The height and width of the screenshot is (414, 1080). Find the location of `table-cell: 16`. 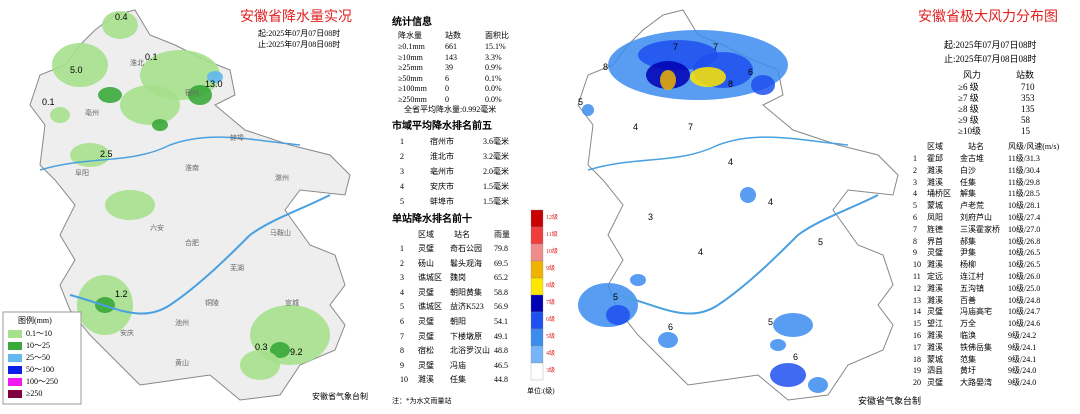

table-cell: 16 is located at coordinates (917, 335).